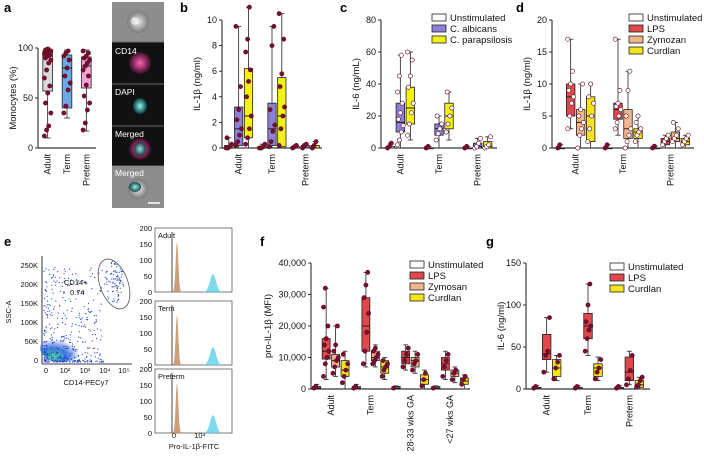  I want to click on legend-label: LPS, so click(656, 29).